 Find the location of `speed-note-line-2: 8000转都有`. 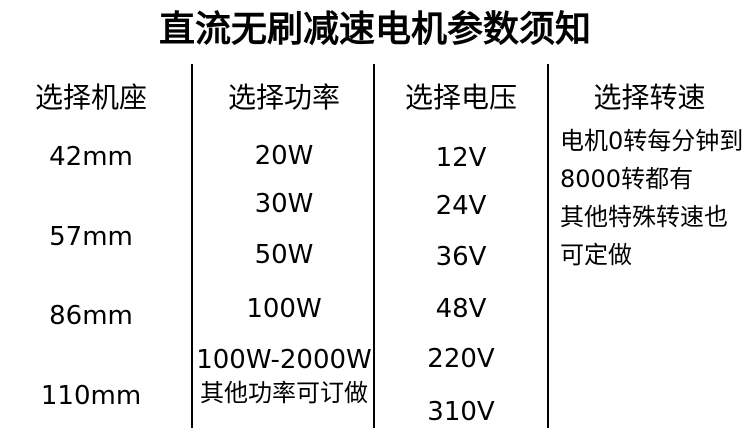

speed-note-line-2: 8000转都有 is located at coordinates (627, 179).